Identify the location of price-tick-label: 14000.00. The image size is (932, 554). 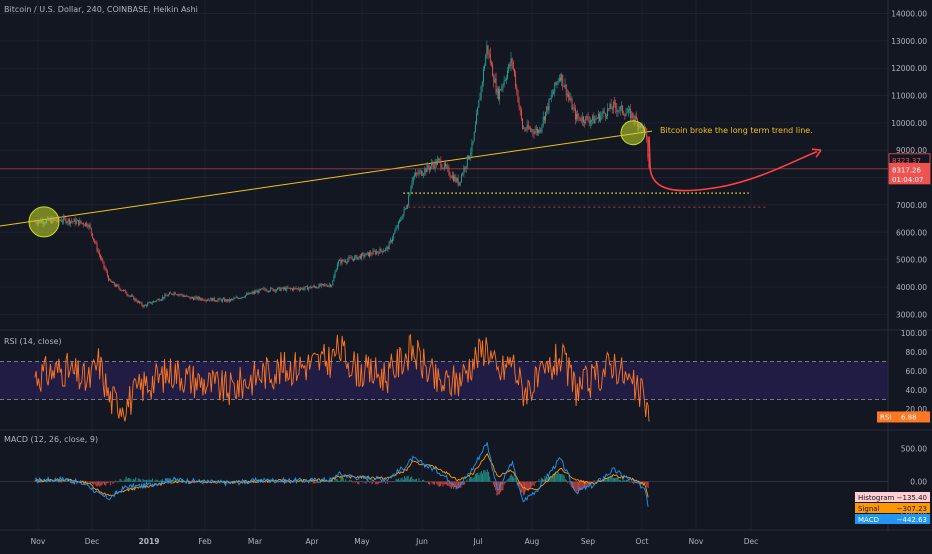
(909, 13).